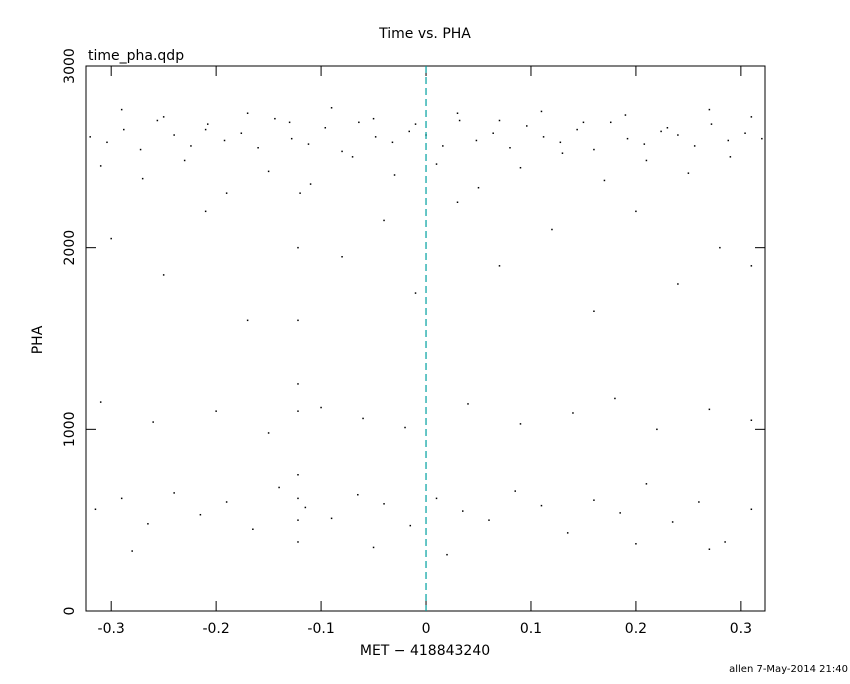 The image size is (850, 684). Describe the element at coordinates (70, 248) in the screenshot. I see `y-tick-label: 2000` at that location.